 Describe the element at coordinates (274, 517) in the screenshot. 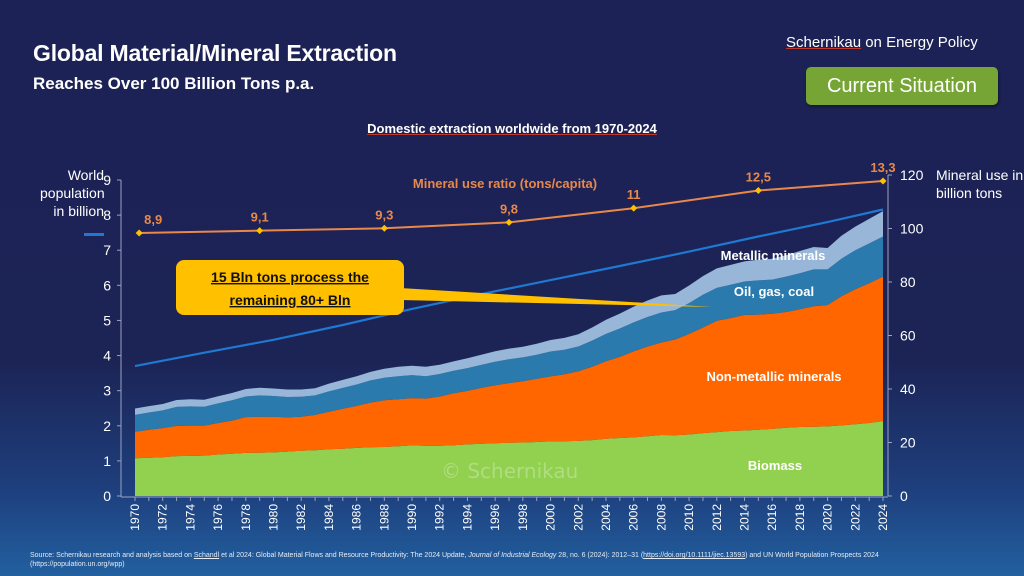

I see `x-tick-label: 1980` at that location.